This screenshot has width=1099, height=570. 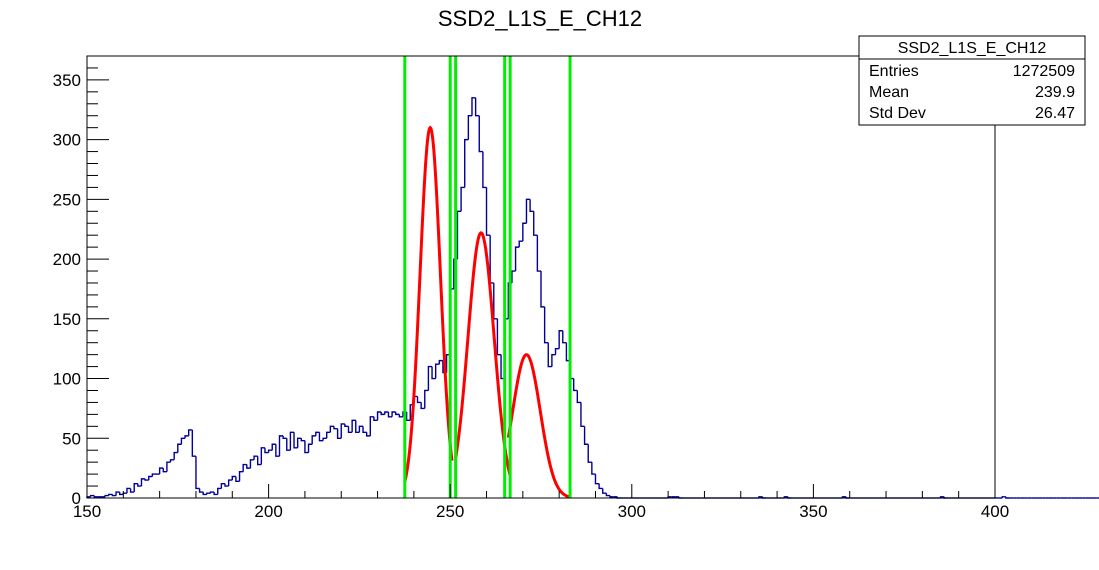 I want to click on stats-entries-value: 1272509, so click(x=1044, y=71).